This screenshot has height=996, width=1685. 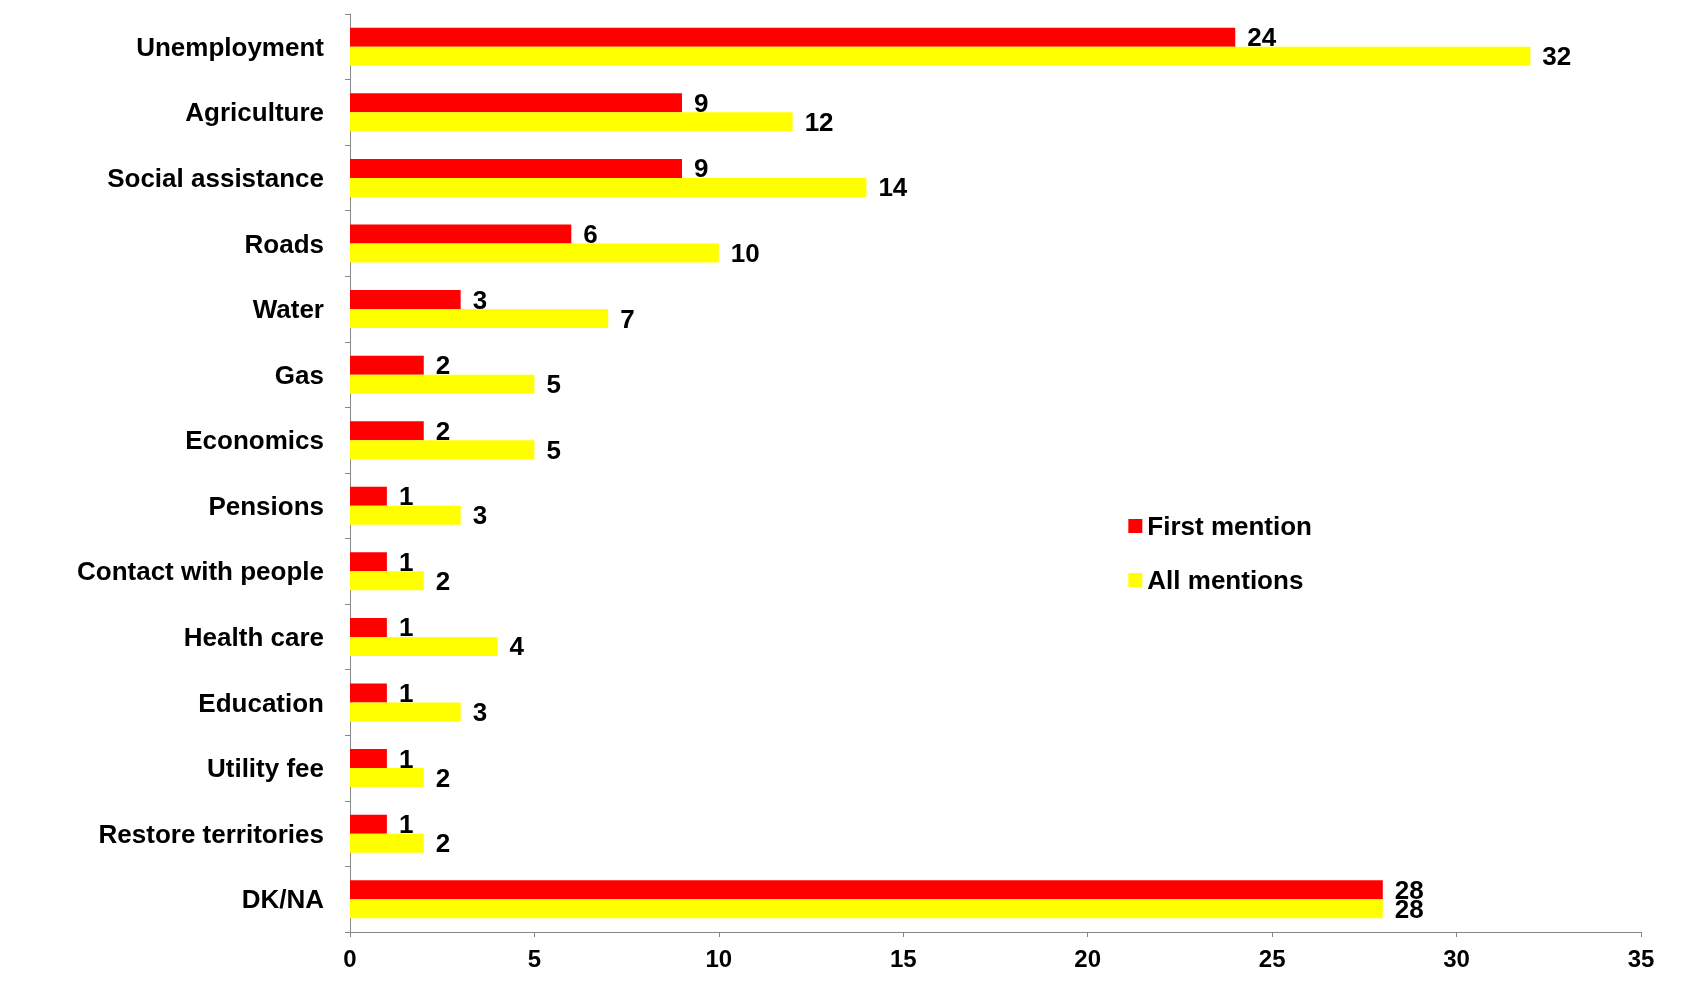 I want to click on data-label: 10, so click(x=745, y=253).